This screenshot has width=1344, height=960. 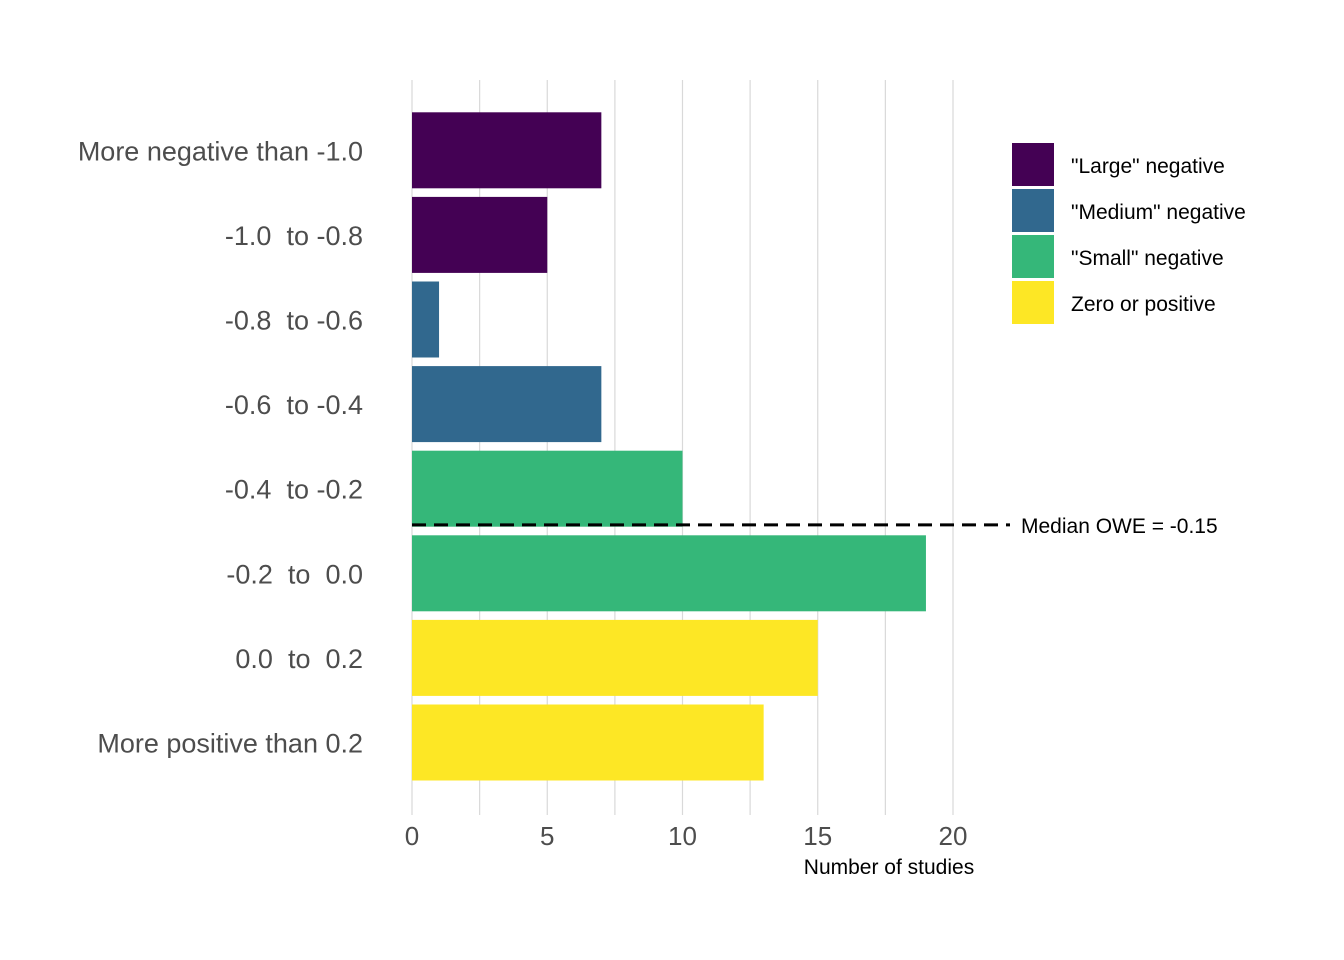 I want to click on legend-label: "Large" negative, so click(x=1148, y=166).